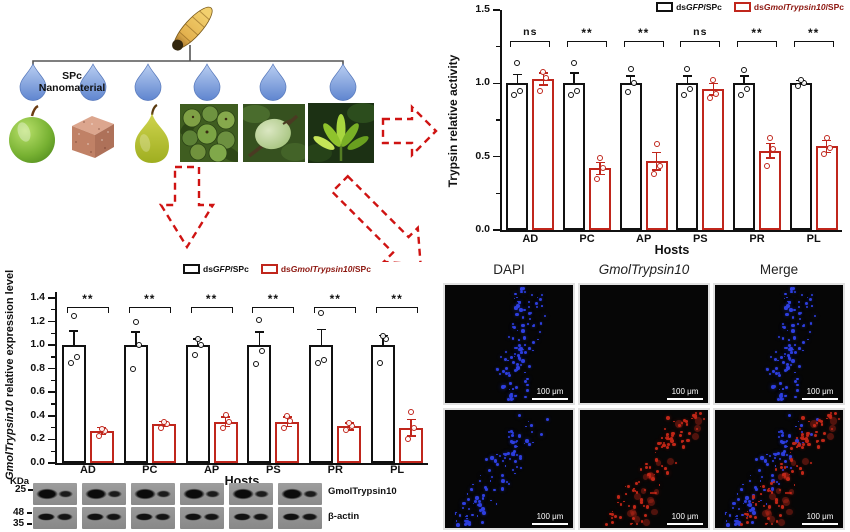  Describe the element at coordinates (671, 231) in the screenshot. I see `x-axis` at that location.